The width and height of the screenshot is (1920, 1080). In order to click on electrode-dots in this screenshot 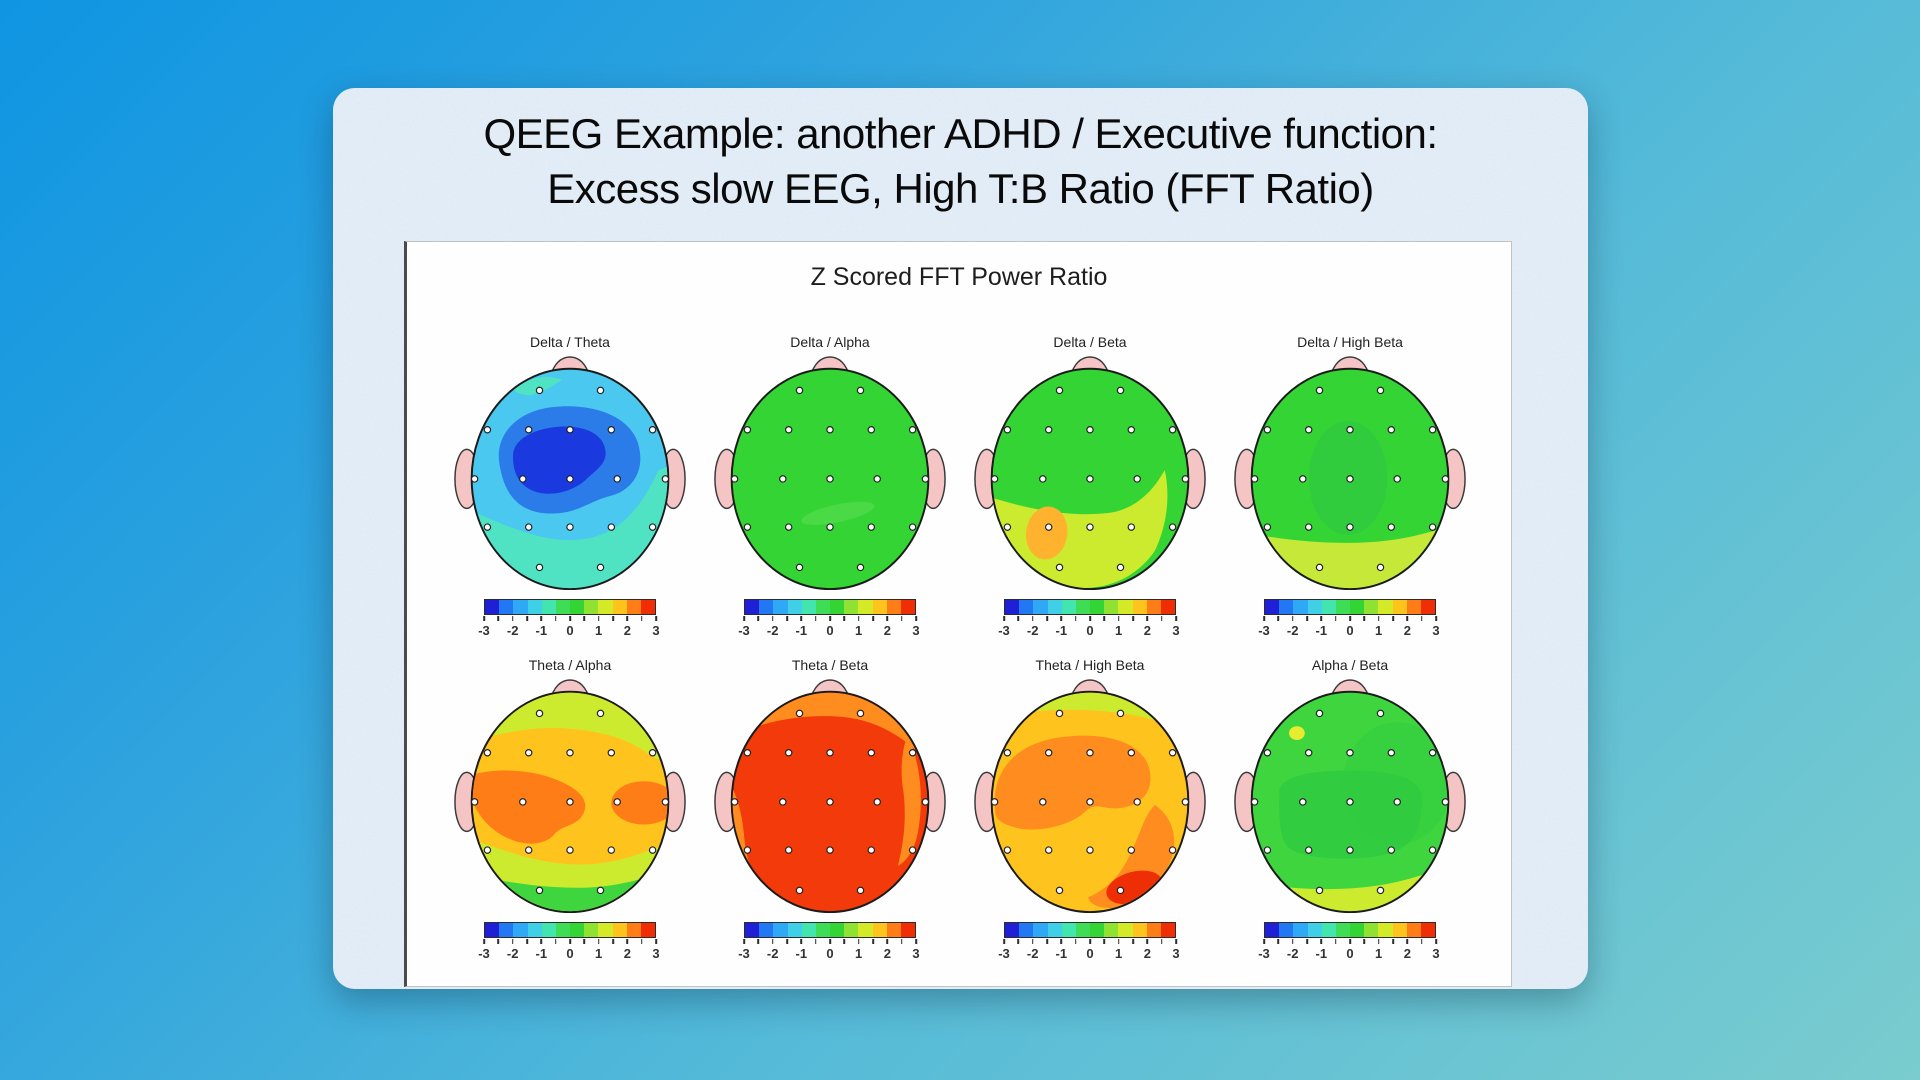, I will do `click(570, 479)`.